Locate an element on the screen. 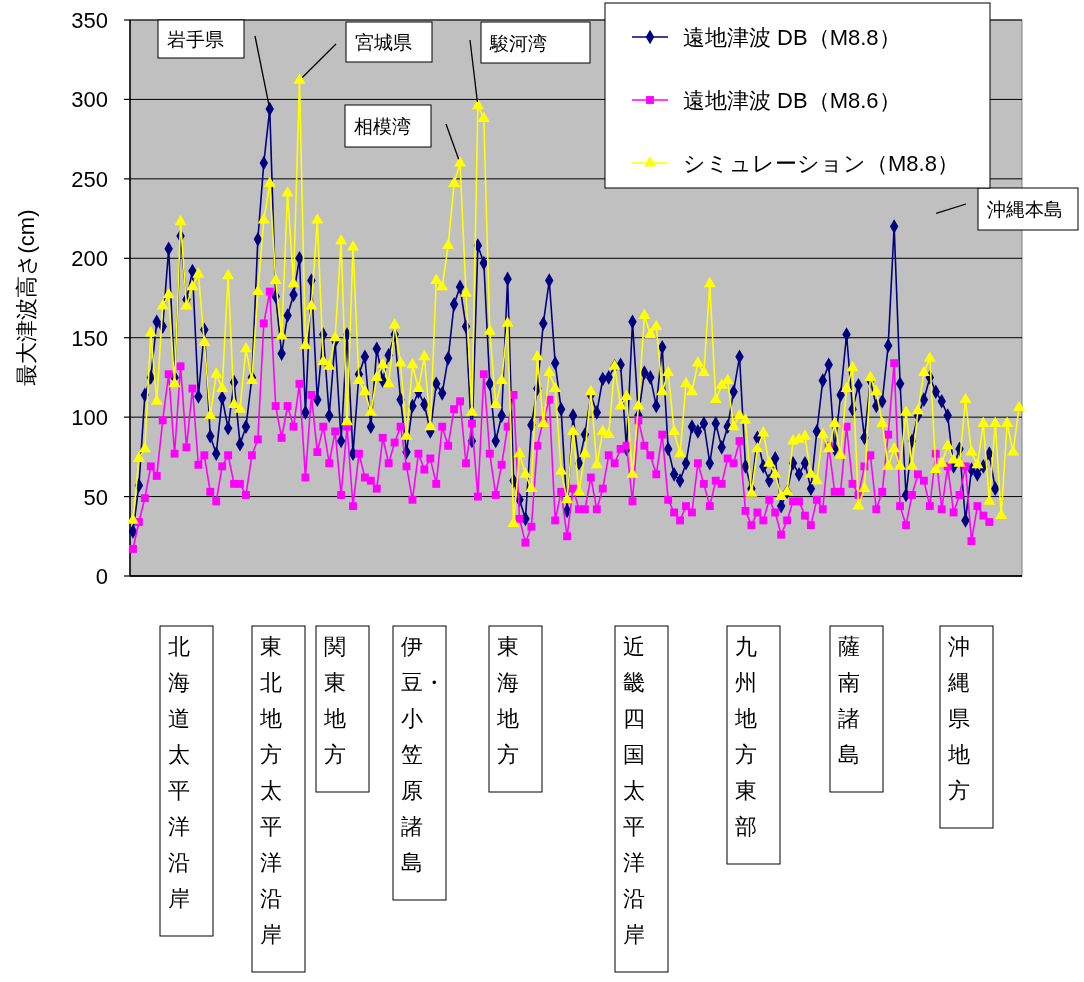  legend-label: シミュレーション（M8.8） is located at coordinates (821, 163).